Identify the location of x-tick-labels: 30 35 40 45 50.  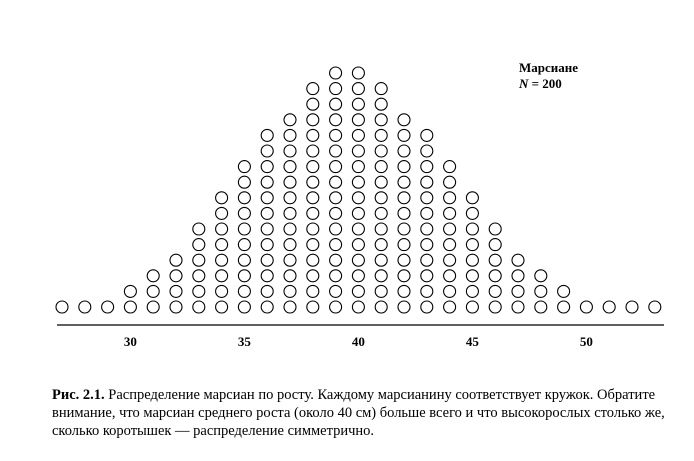
(358, 341).